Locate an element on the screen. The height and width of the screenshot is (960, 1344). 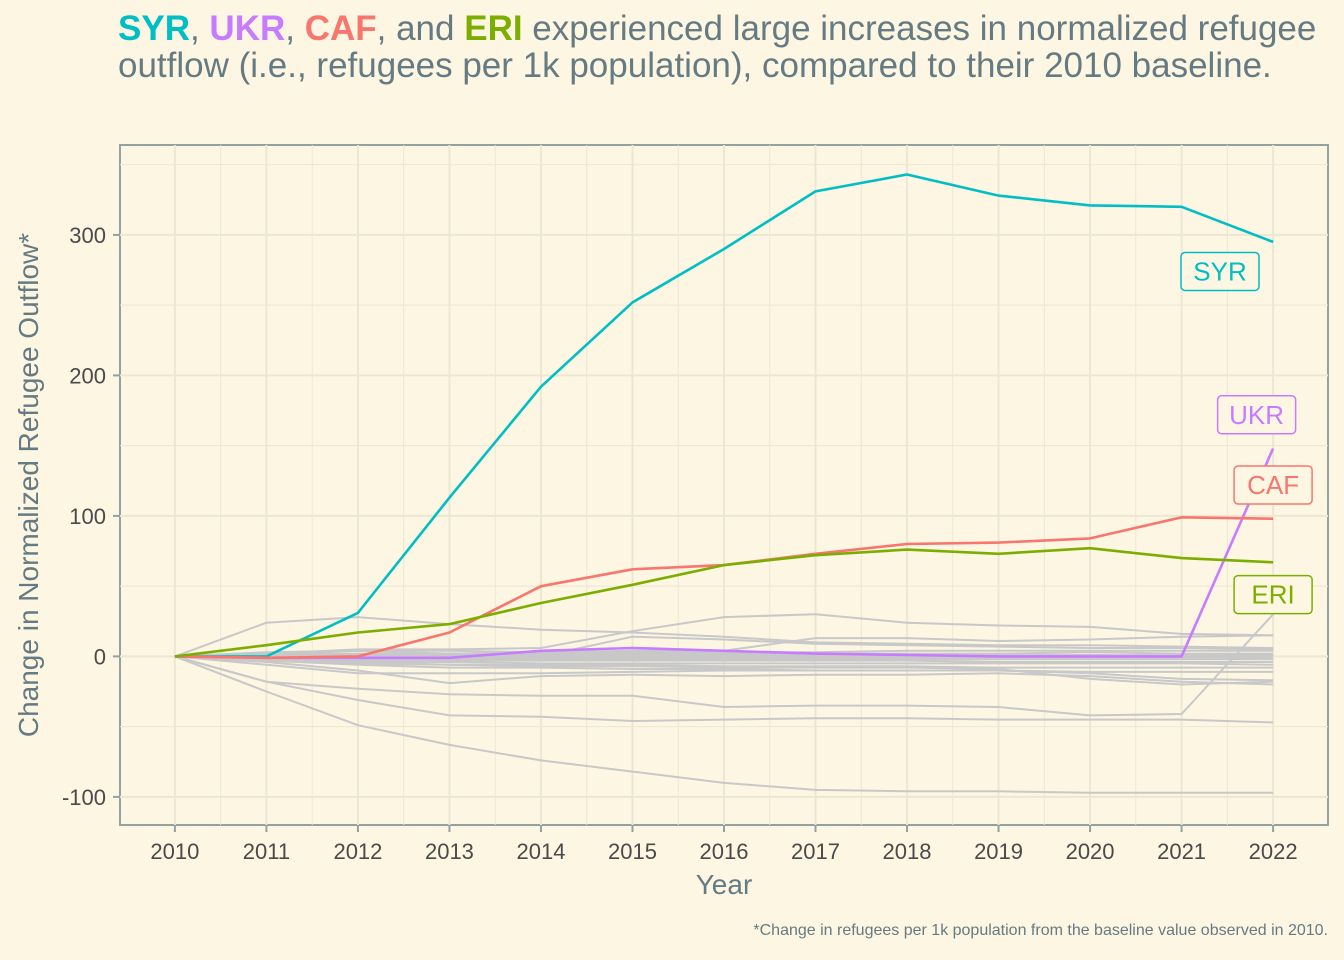
x-tick-label: 2021 is located at coordinates (1181, 851).